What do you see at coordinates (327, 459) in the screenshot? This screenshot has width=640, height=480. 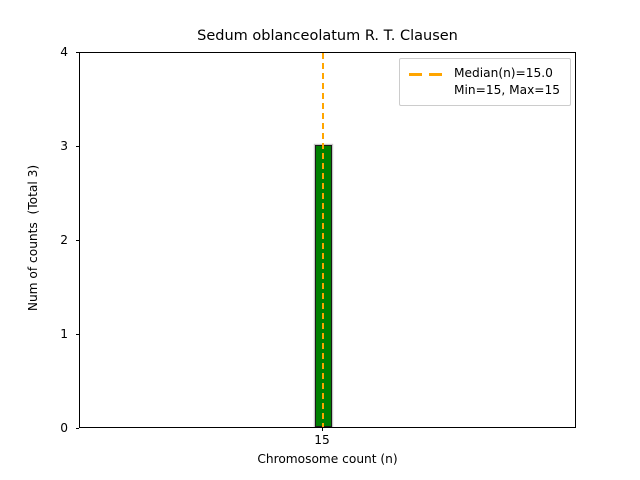 I see `x-axis-label: Chromosome count (n)` at bounding box center [327, 459].